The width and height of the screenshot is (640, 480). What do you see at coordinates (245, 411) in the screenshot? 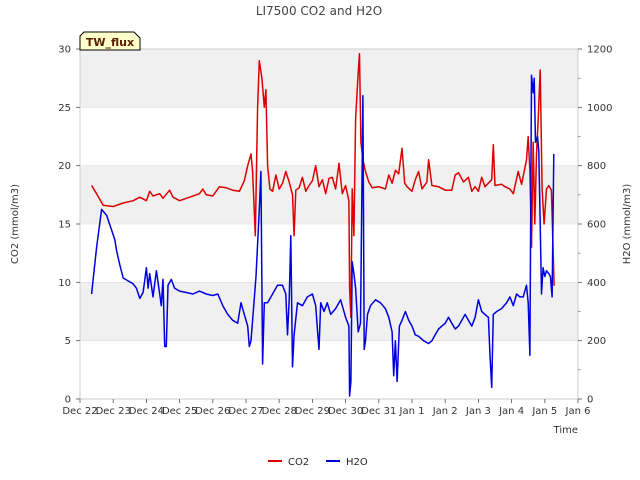
I see `x-tick-label: Dec 27` at bounding box center [245, 411].